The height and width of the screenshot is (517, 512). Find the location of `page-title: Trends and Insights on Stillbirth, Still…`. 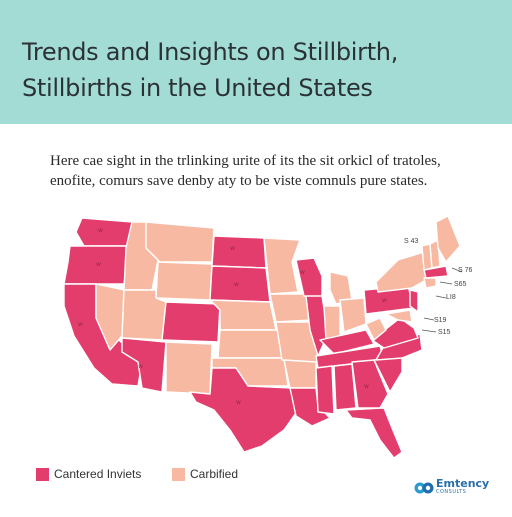

page-title: Trends and Insights on Stillbirth, Still… is located at coordinates (257, 70).